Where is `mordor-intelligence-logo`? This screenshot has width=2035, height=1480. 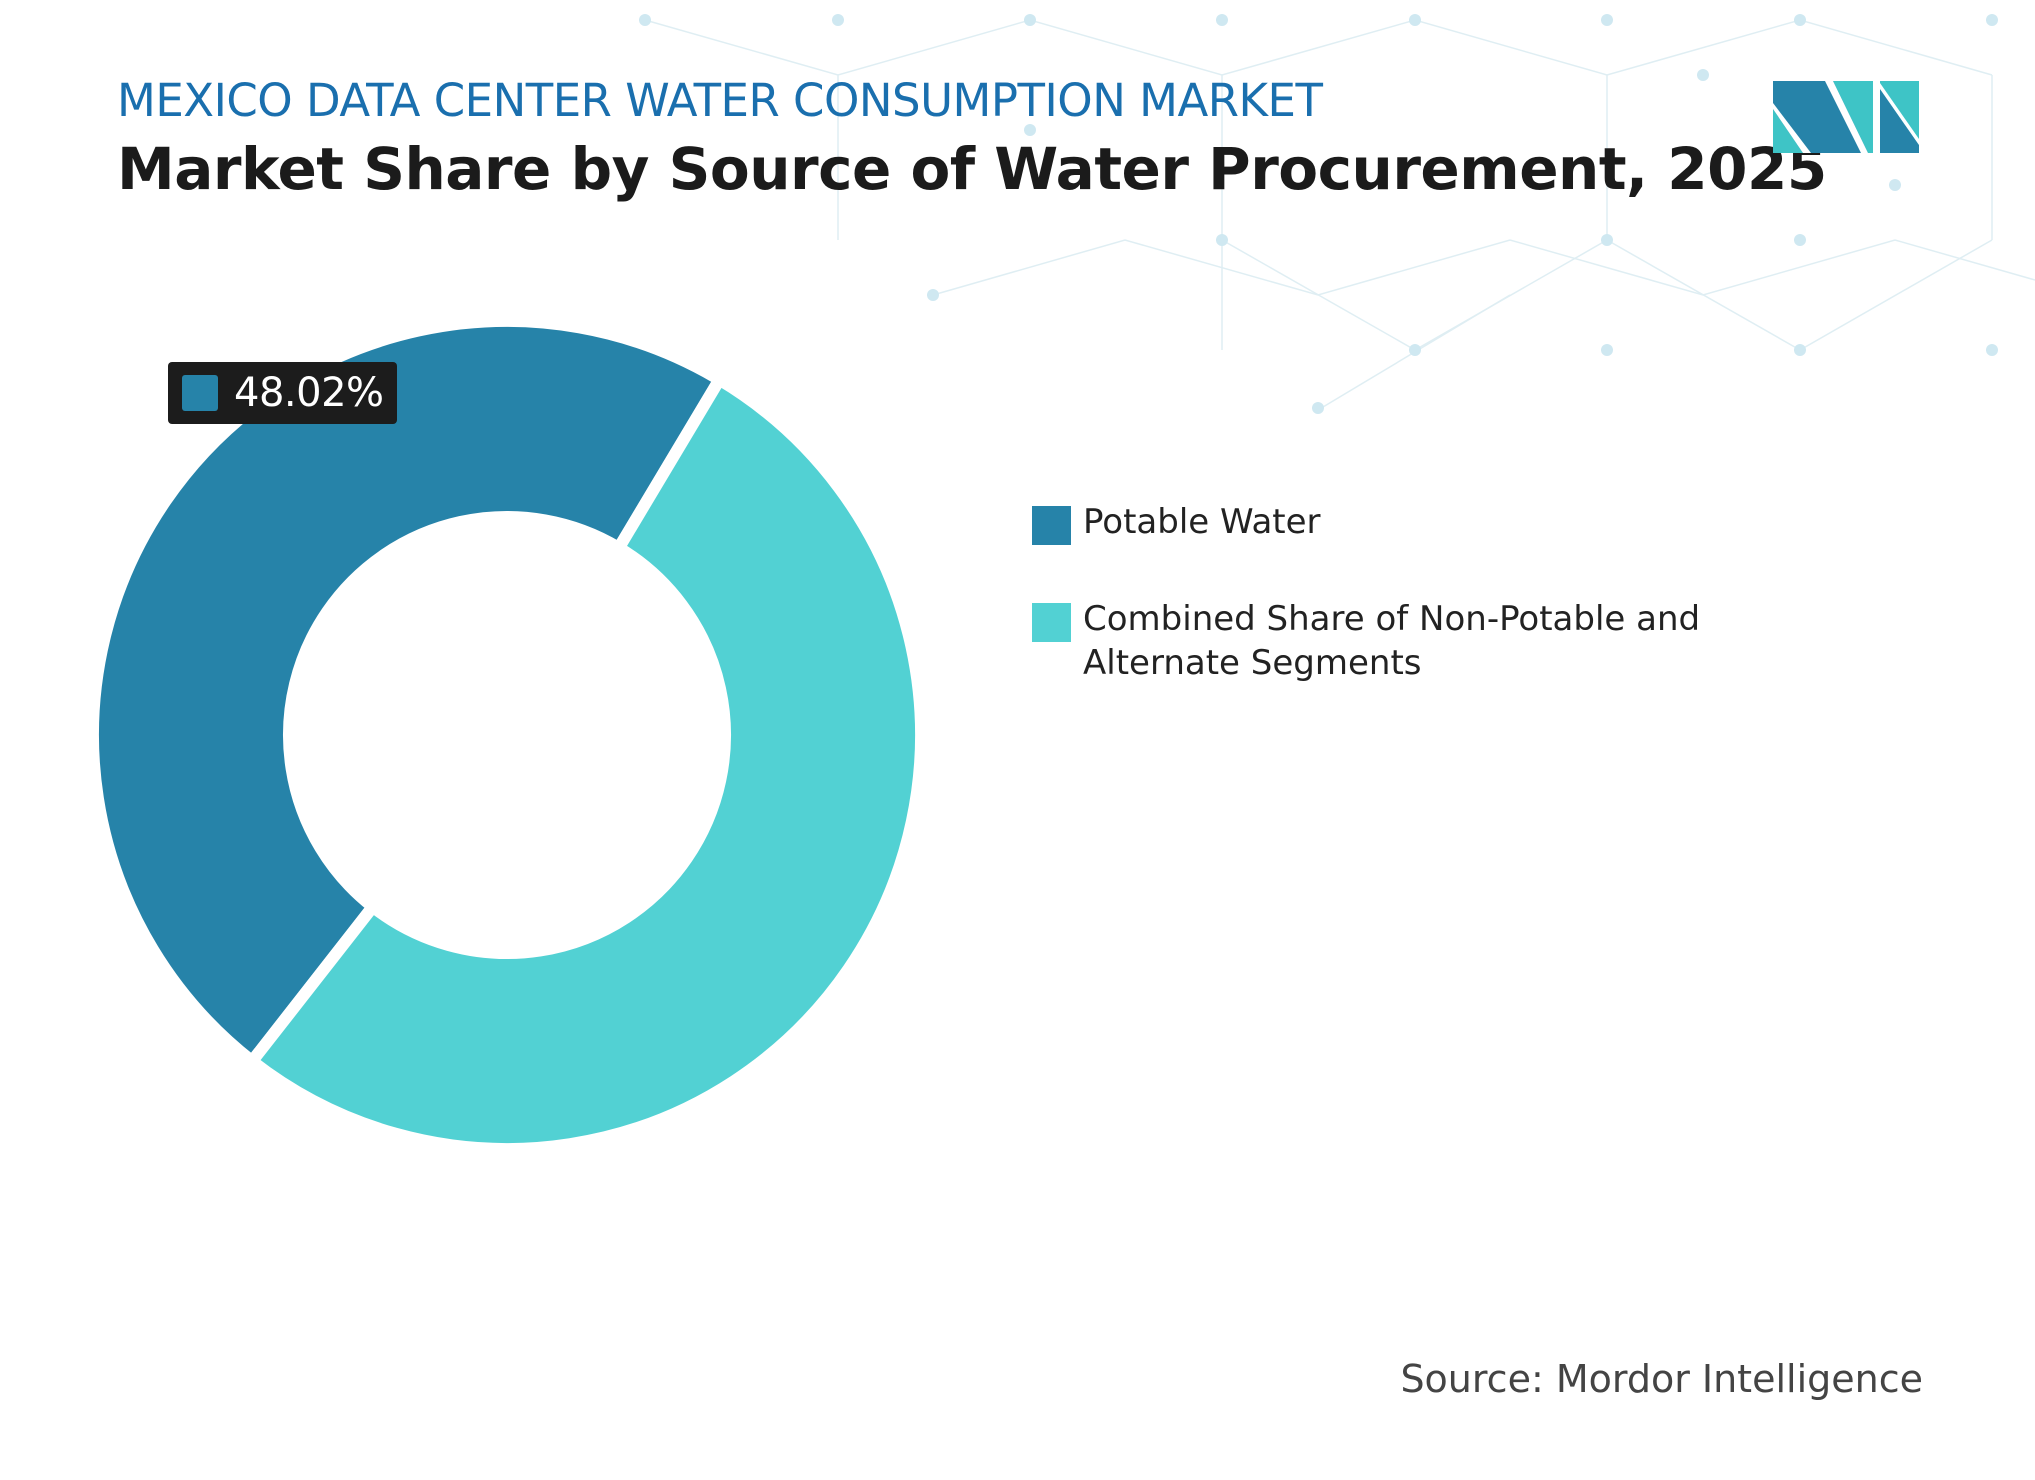
mordor-intelligence-logo is located at coordinates (1846, 117).